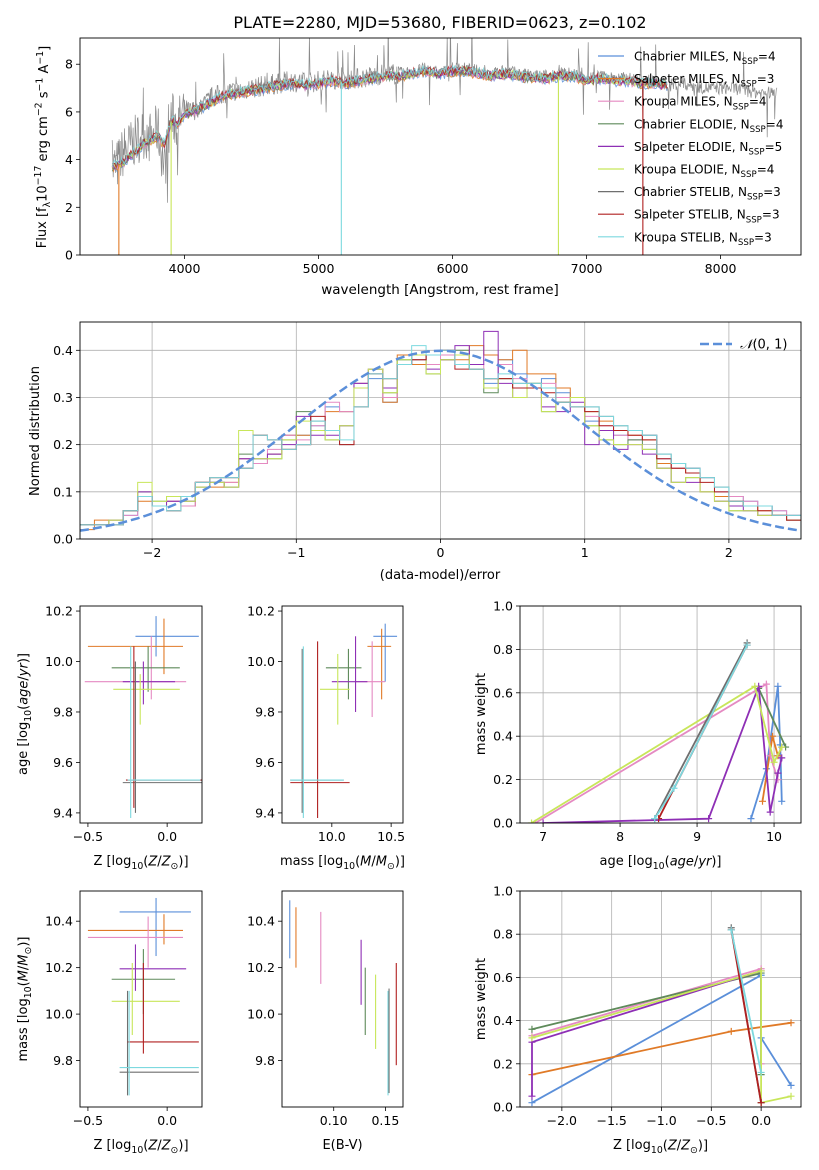 Image resolution: width=819 pixels, height=1170 pixels. What do you see at coordinates (440, 575) in the screenshot?
I see `x-axis-label: (data-model)/error` at bounding box center [440, 575].